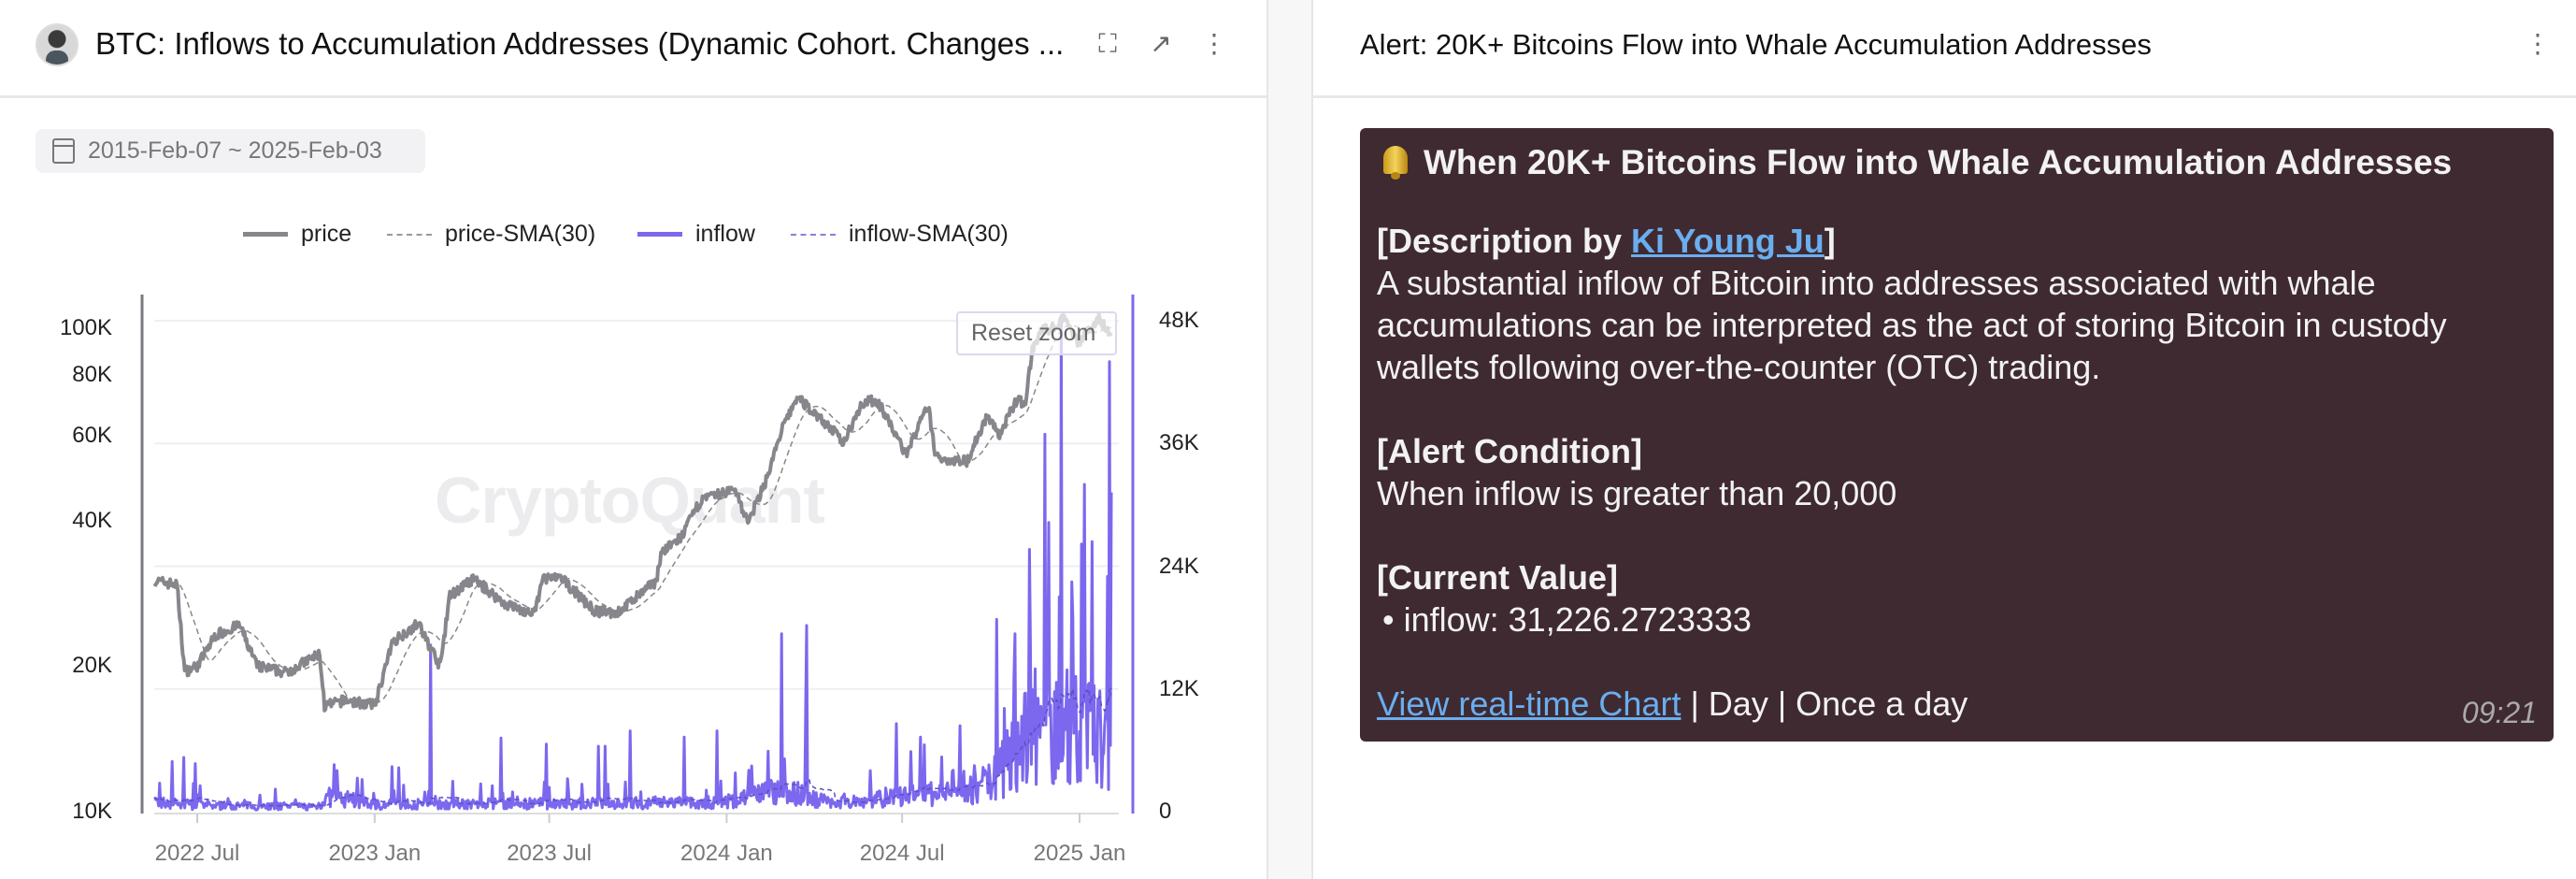  What do you see at coordinates (1509, 451) in the screenshot?
I see `condition-heading: [Alert Condition]` at bounding box center [1509, 451].